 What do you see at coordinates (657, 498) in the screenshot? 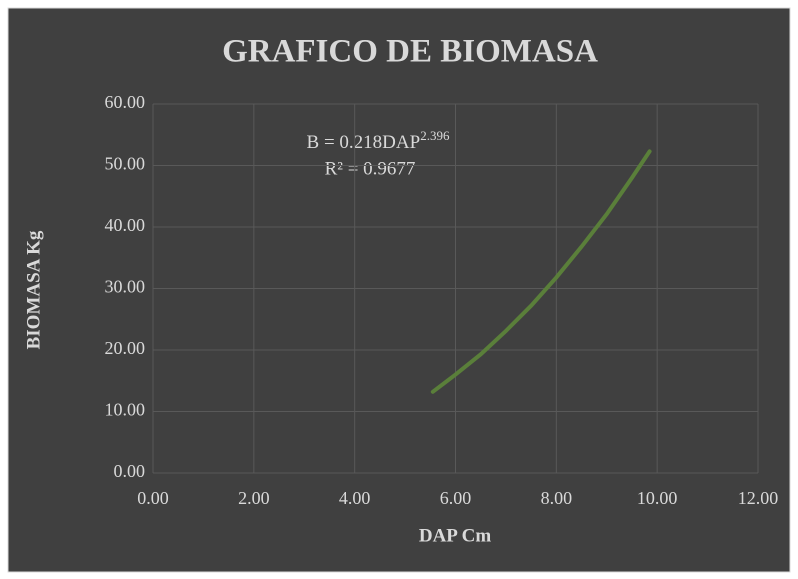
I see `x-tick-label: 10.00` at bounding box center [657, 498].